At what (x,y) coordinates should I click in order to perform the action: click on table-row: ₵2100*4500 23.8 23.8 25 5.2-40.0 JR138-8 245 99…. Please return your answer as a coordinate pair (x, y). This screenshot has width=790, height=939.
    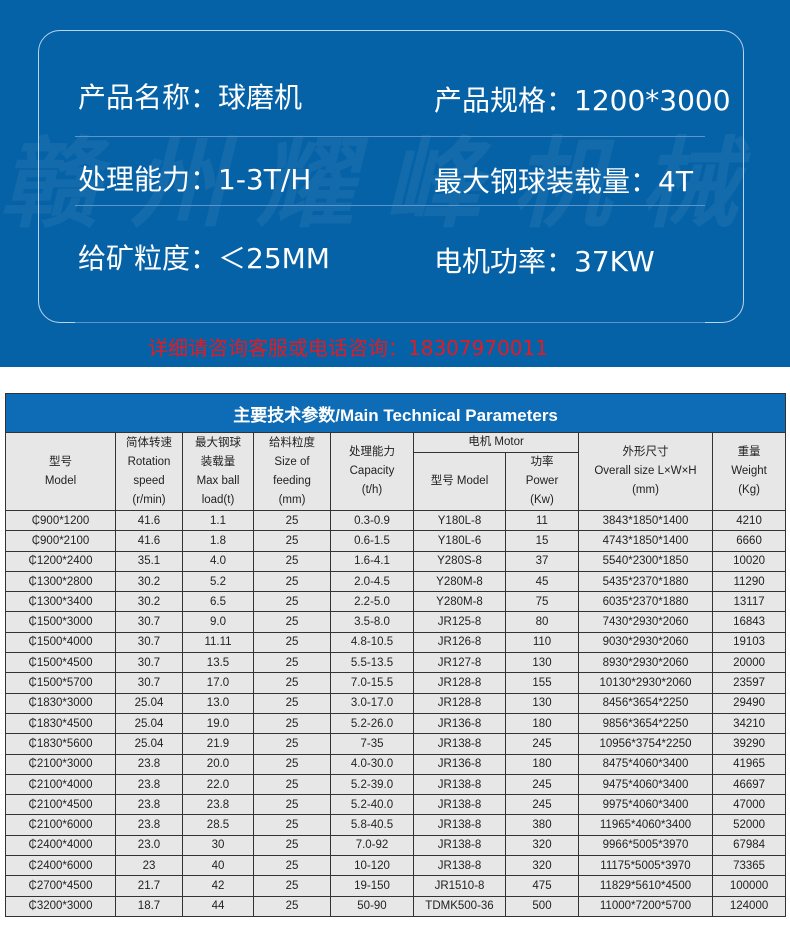
    Looking at the image, I should click on (396, 805).